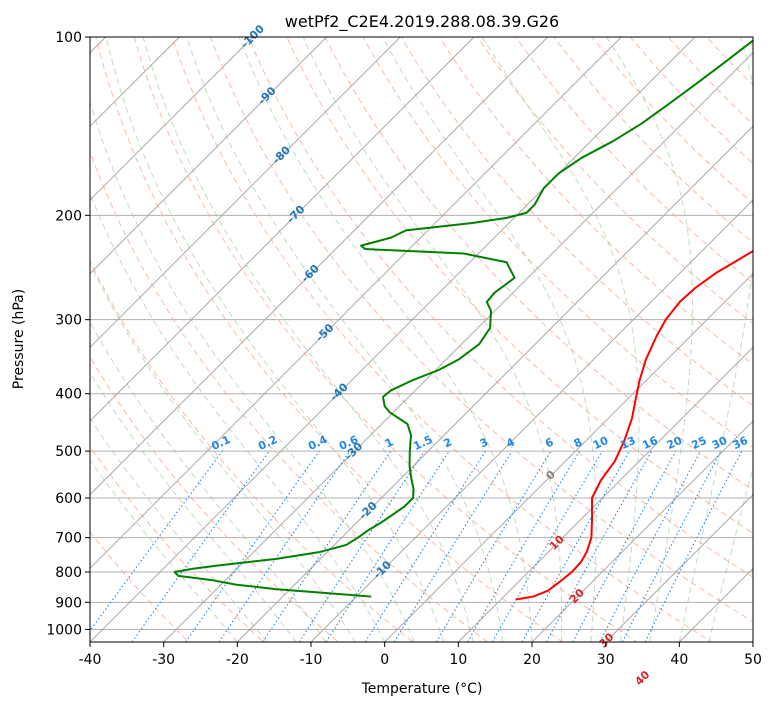 This screenshot has width=775, height=708. I want to click on mixing-ratio-label: 0.2, so click(267, 443).